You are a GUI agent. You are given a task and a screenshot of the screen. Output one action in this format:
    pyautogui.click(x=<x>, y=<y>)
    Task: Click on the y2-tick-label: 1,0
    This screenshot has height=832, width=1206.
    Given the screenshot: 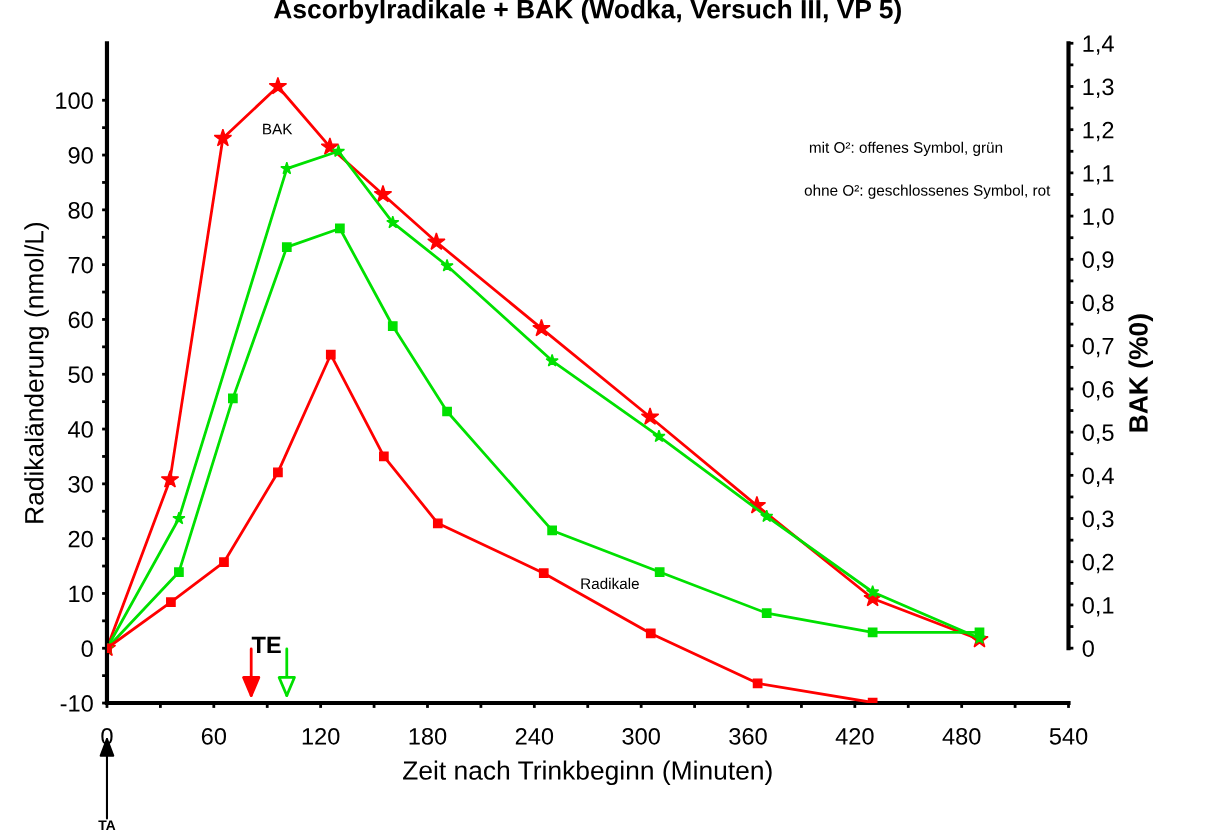 What is the action you would take?
    pyautogui.click(x=1098, y=218)
    